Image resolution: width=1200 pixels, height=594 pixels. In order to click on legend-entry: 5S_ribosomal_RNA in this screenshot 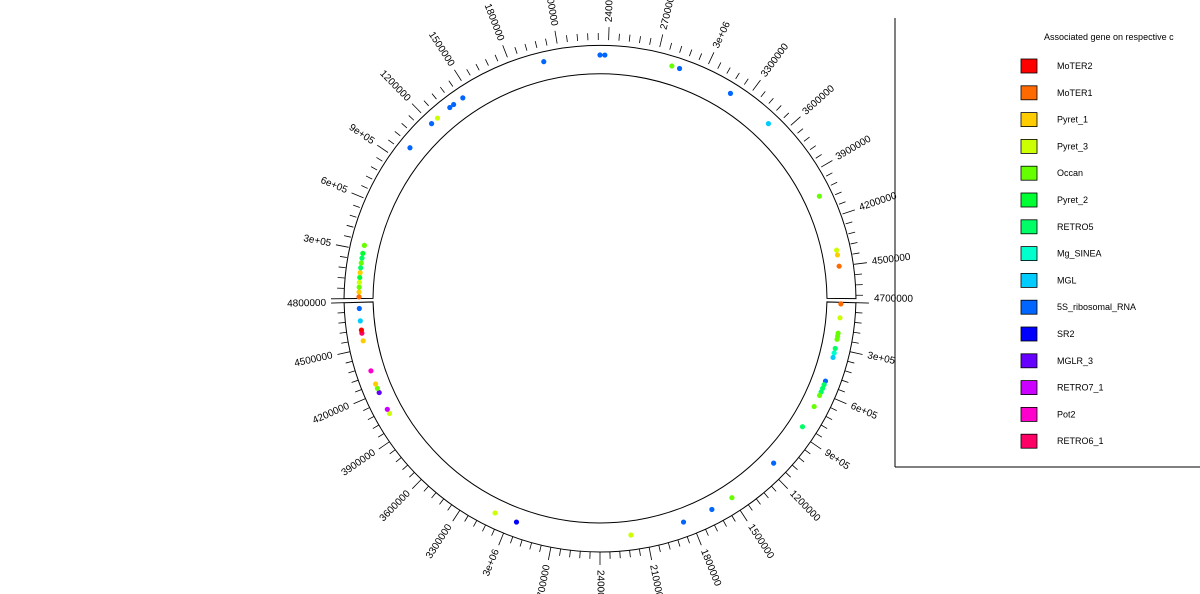, I will do `click(1096, 307)`.